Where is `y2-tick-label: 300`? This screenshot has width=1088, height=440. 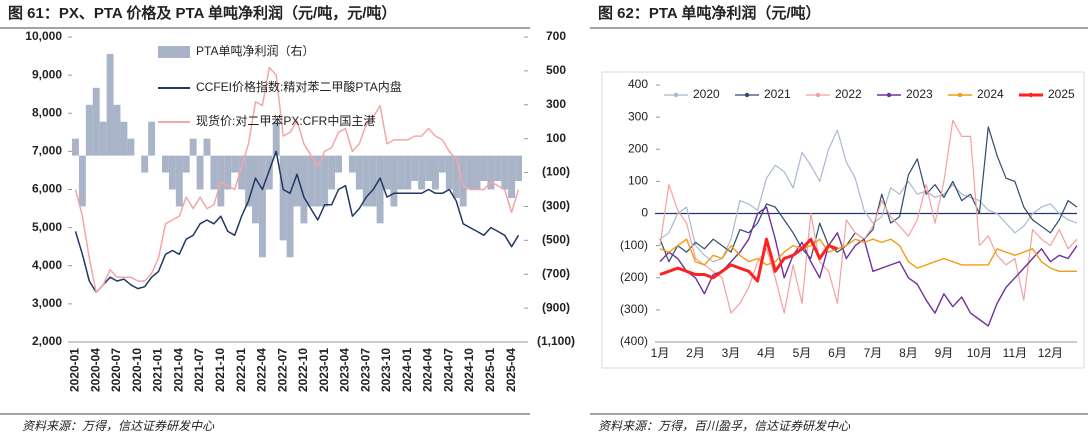
y2-tick-label: 300 is located at coordinates (556, 104).